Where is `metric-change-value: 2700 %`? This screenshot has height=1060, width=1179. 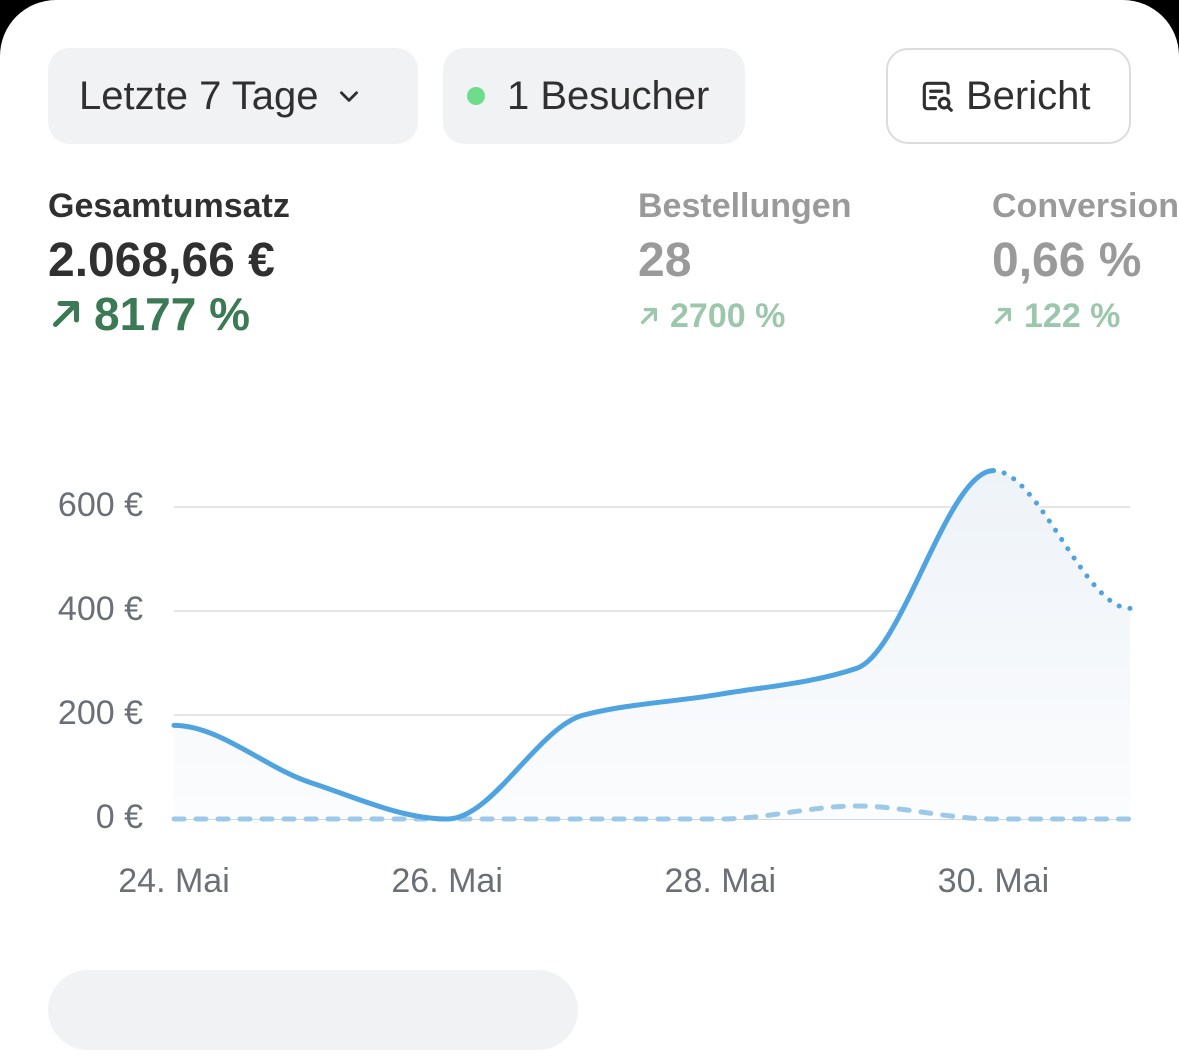 metric-change-value: 2700 % is located at coordinates (728, 316).